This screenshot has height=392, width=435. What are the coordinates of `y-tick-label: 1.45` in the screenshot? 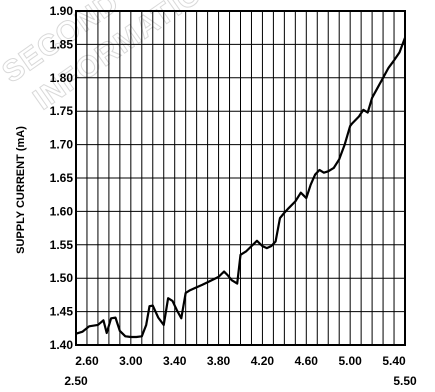 It's located at (62, 312).